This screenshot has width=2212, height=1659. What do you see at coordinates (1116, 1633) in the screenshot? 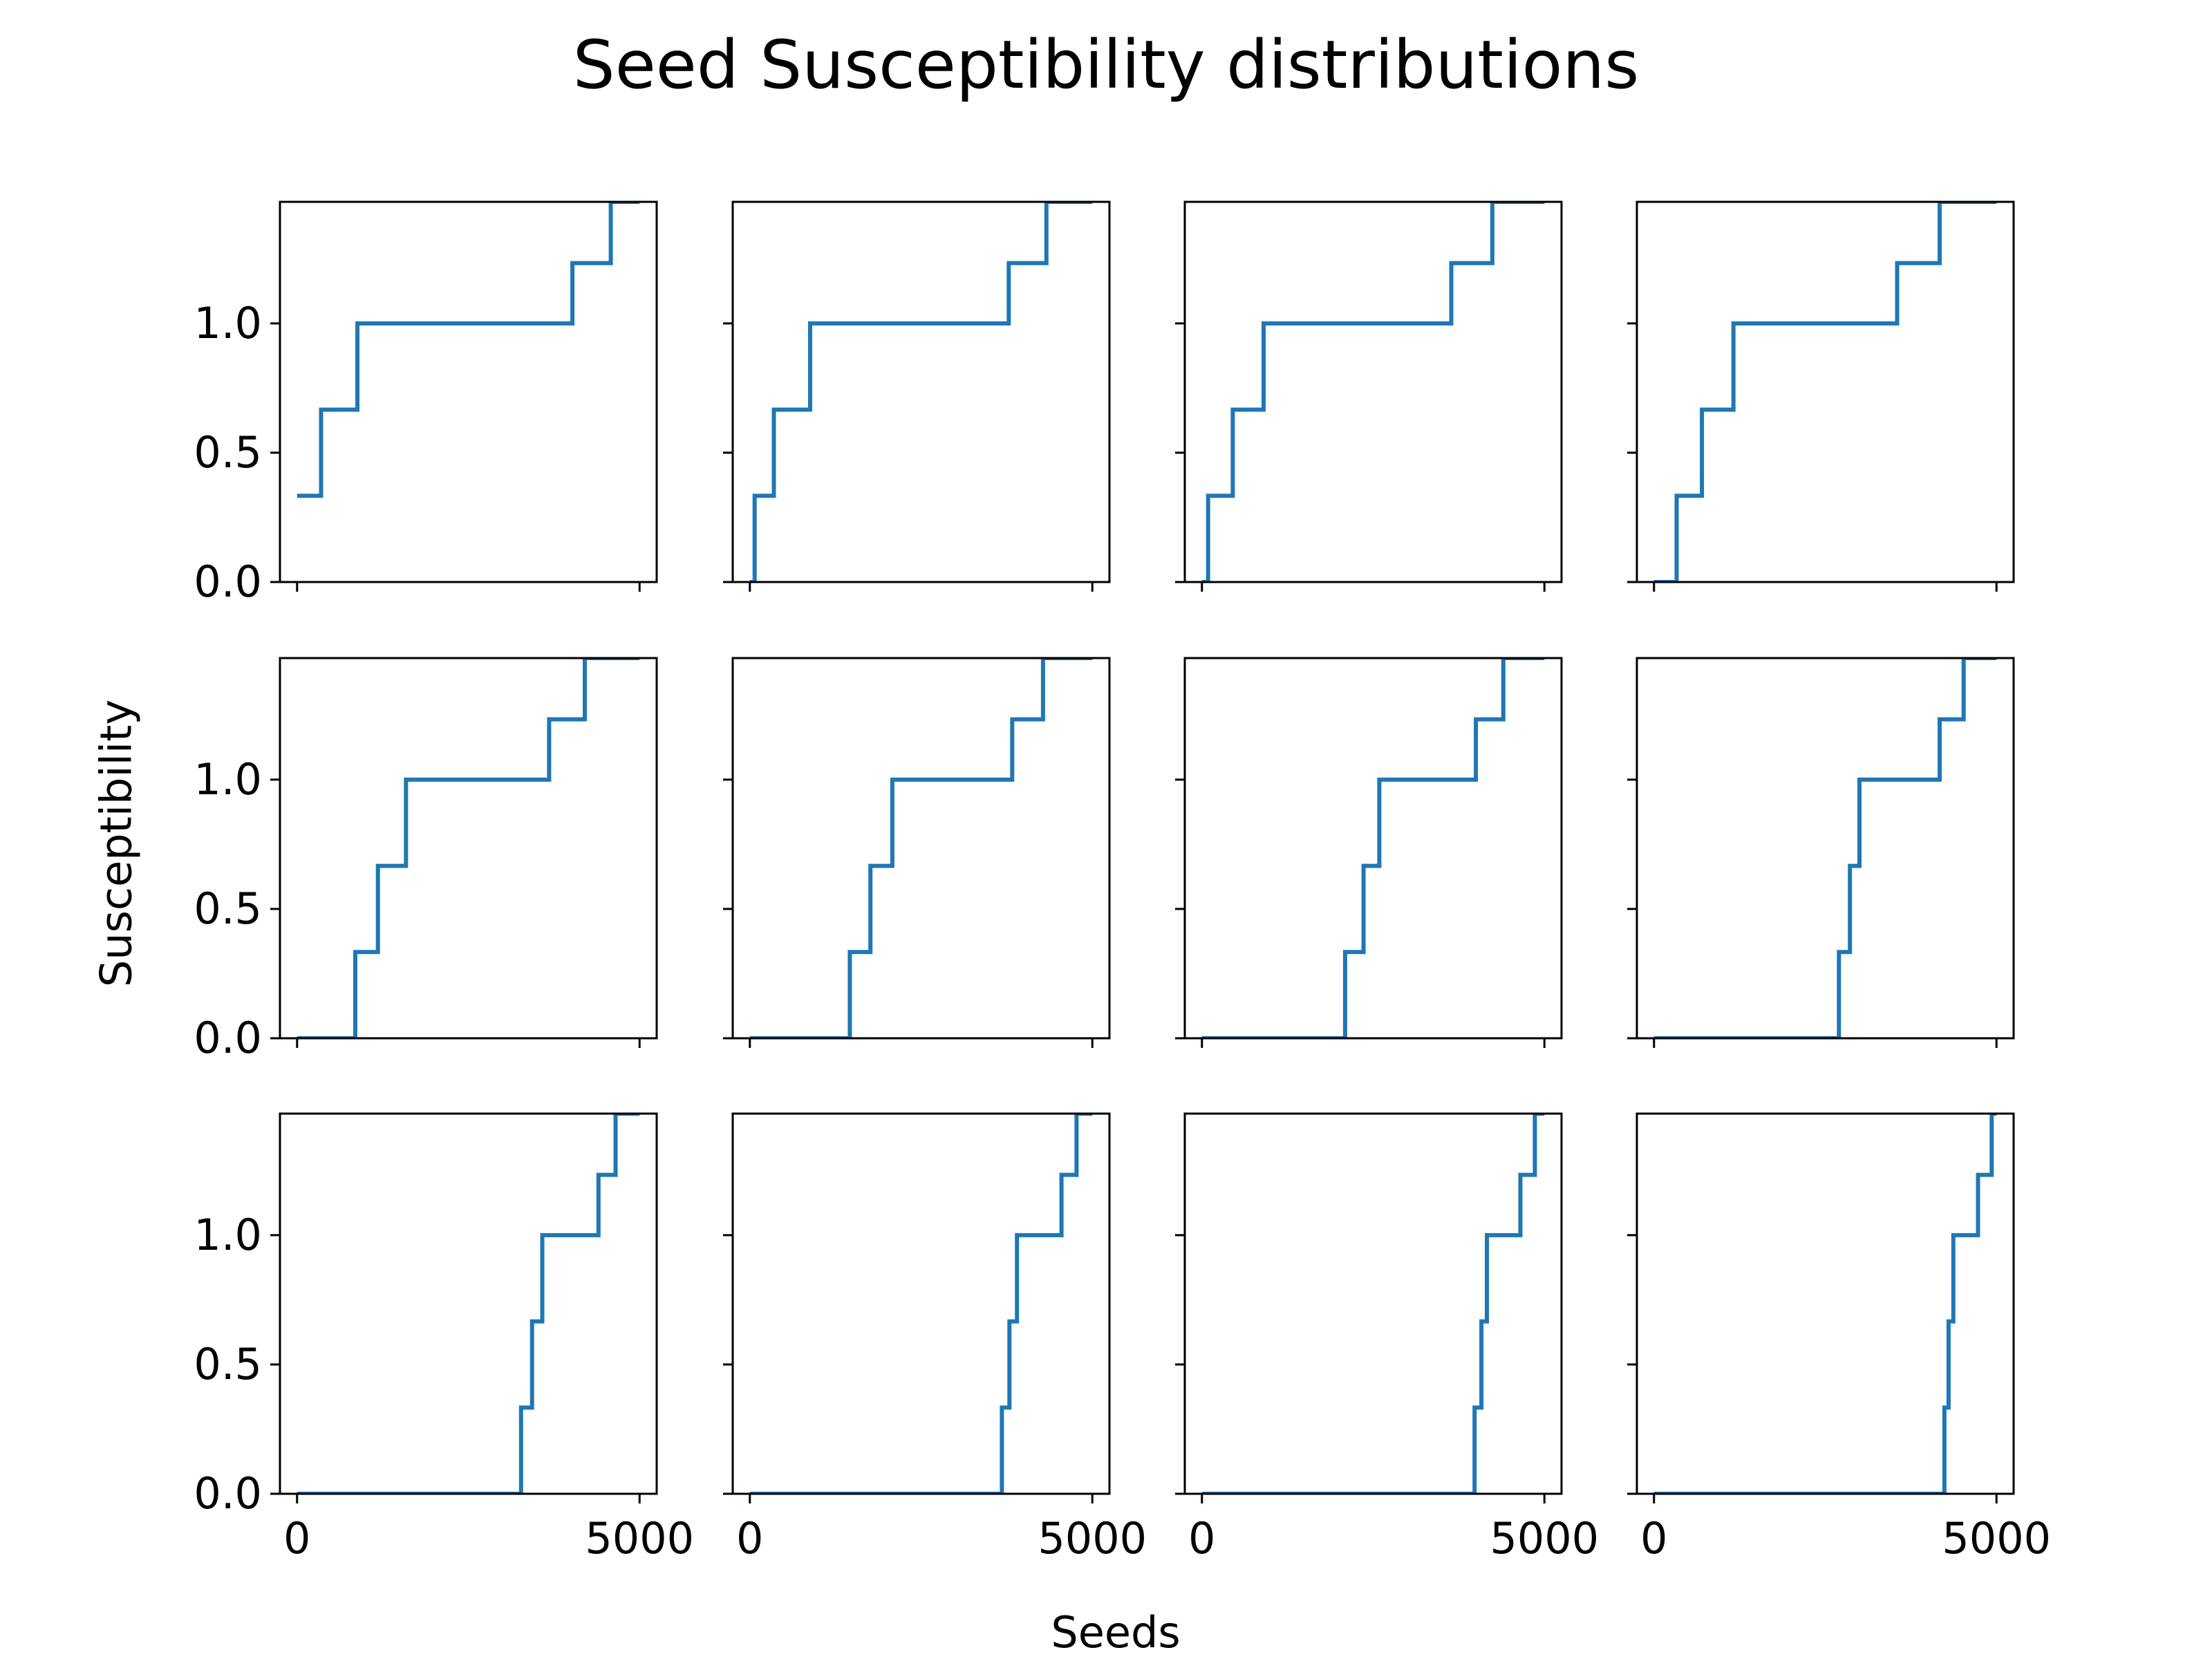
I see `x-axis-label: Seeds` at bounding box center [1116, 1633].